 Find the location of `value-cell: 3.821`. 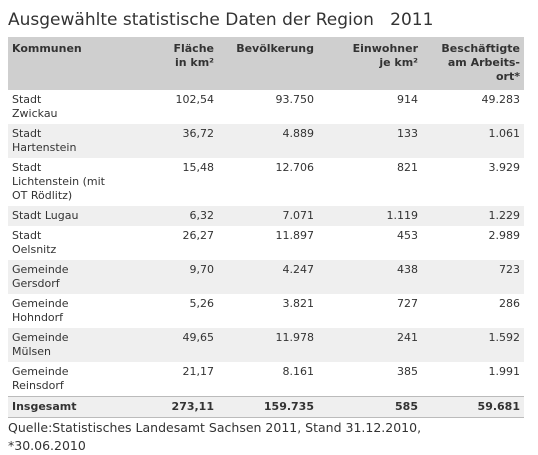

value-cell: 3.821 is located at coordinates (298, 303).